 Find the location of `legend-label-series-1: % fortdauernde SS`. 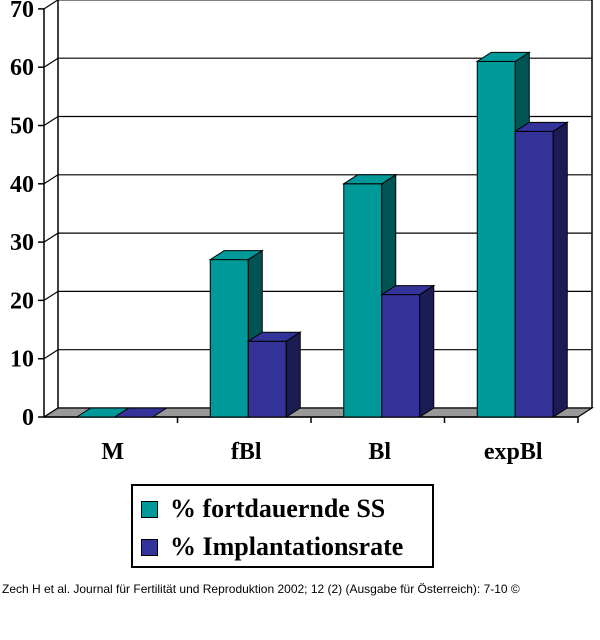

legend-label-series-1: % fortdauernde SS is located at coordinates (278, 508).